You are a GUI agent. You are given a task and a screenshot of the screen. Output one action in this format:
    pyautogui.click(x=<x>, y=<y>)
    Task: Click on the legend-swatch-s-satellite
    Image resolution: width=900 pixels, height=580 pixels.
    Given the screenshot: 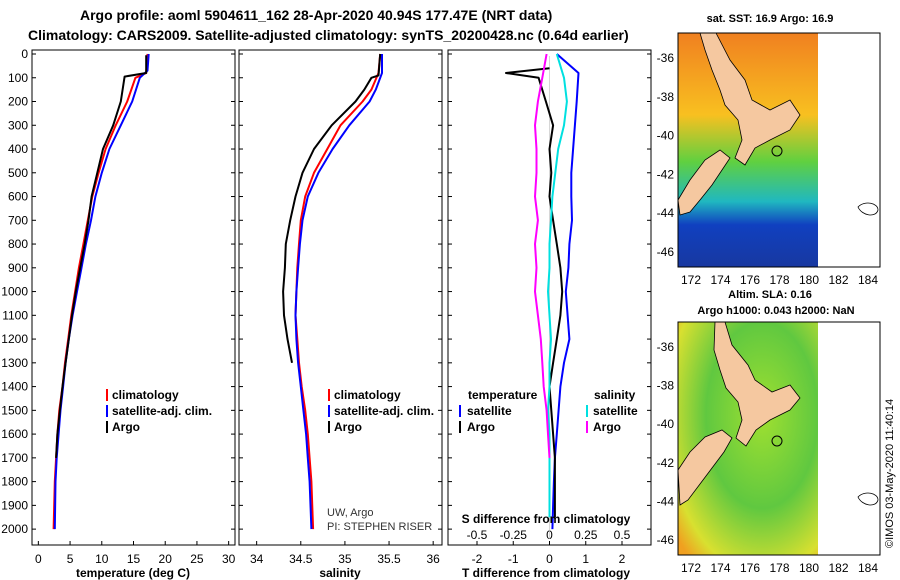 What is the action you would take?
    pyautogui.click(x=587, y=411)
    